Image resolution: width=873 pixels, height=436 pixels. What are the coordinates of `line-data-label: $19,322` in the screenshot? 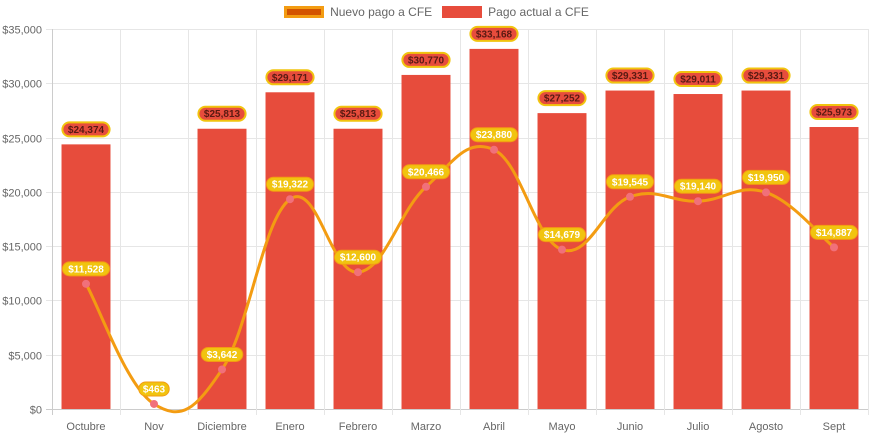 It's located at (290, 185).